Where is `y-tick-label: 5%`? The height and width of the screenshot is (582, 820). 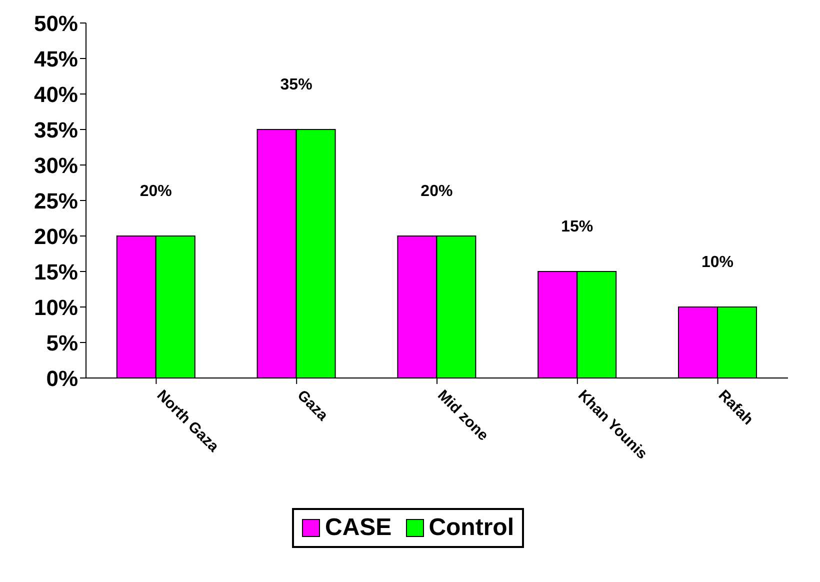 y-tick-label: 5% is located at coordinates (62, 343).